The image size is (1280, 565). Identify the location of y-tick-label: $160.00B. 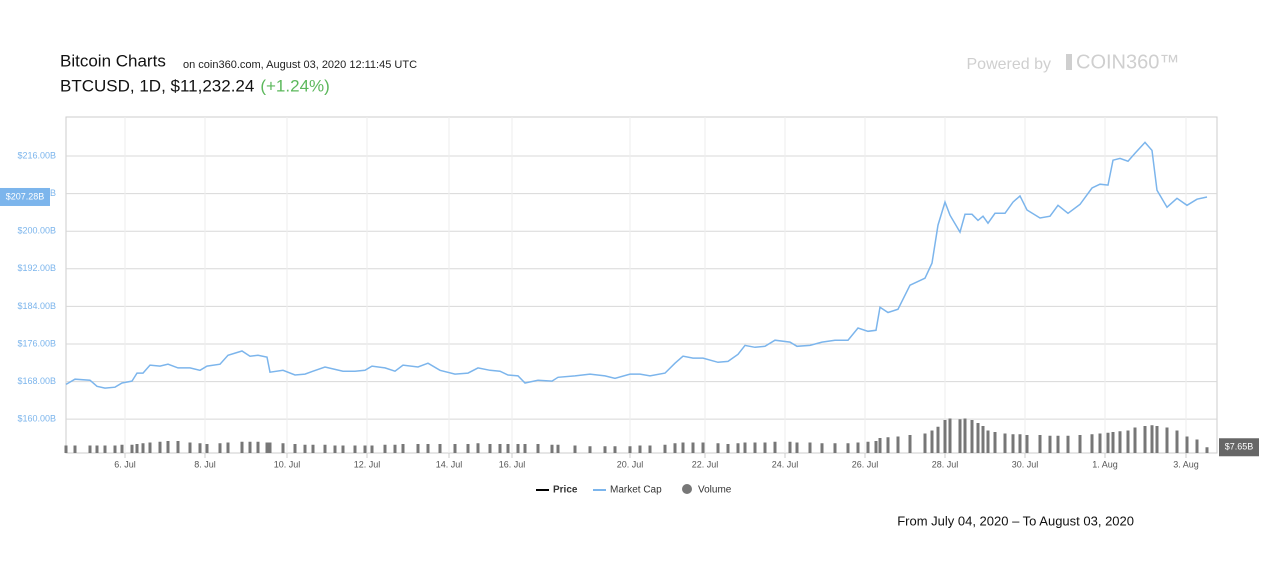
(36, 419).